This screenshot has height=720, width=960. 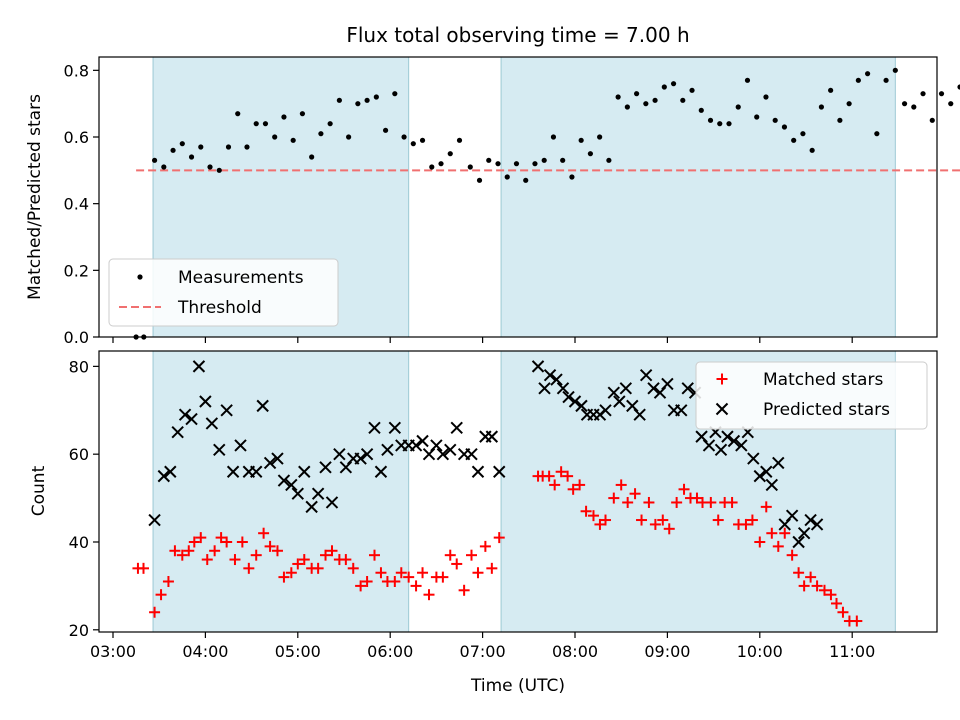 I want to click on y-tick-label: 40, so click(x=79, y=542).